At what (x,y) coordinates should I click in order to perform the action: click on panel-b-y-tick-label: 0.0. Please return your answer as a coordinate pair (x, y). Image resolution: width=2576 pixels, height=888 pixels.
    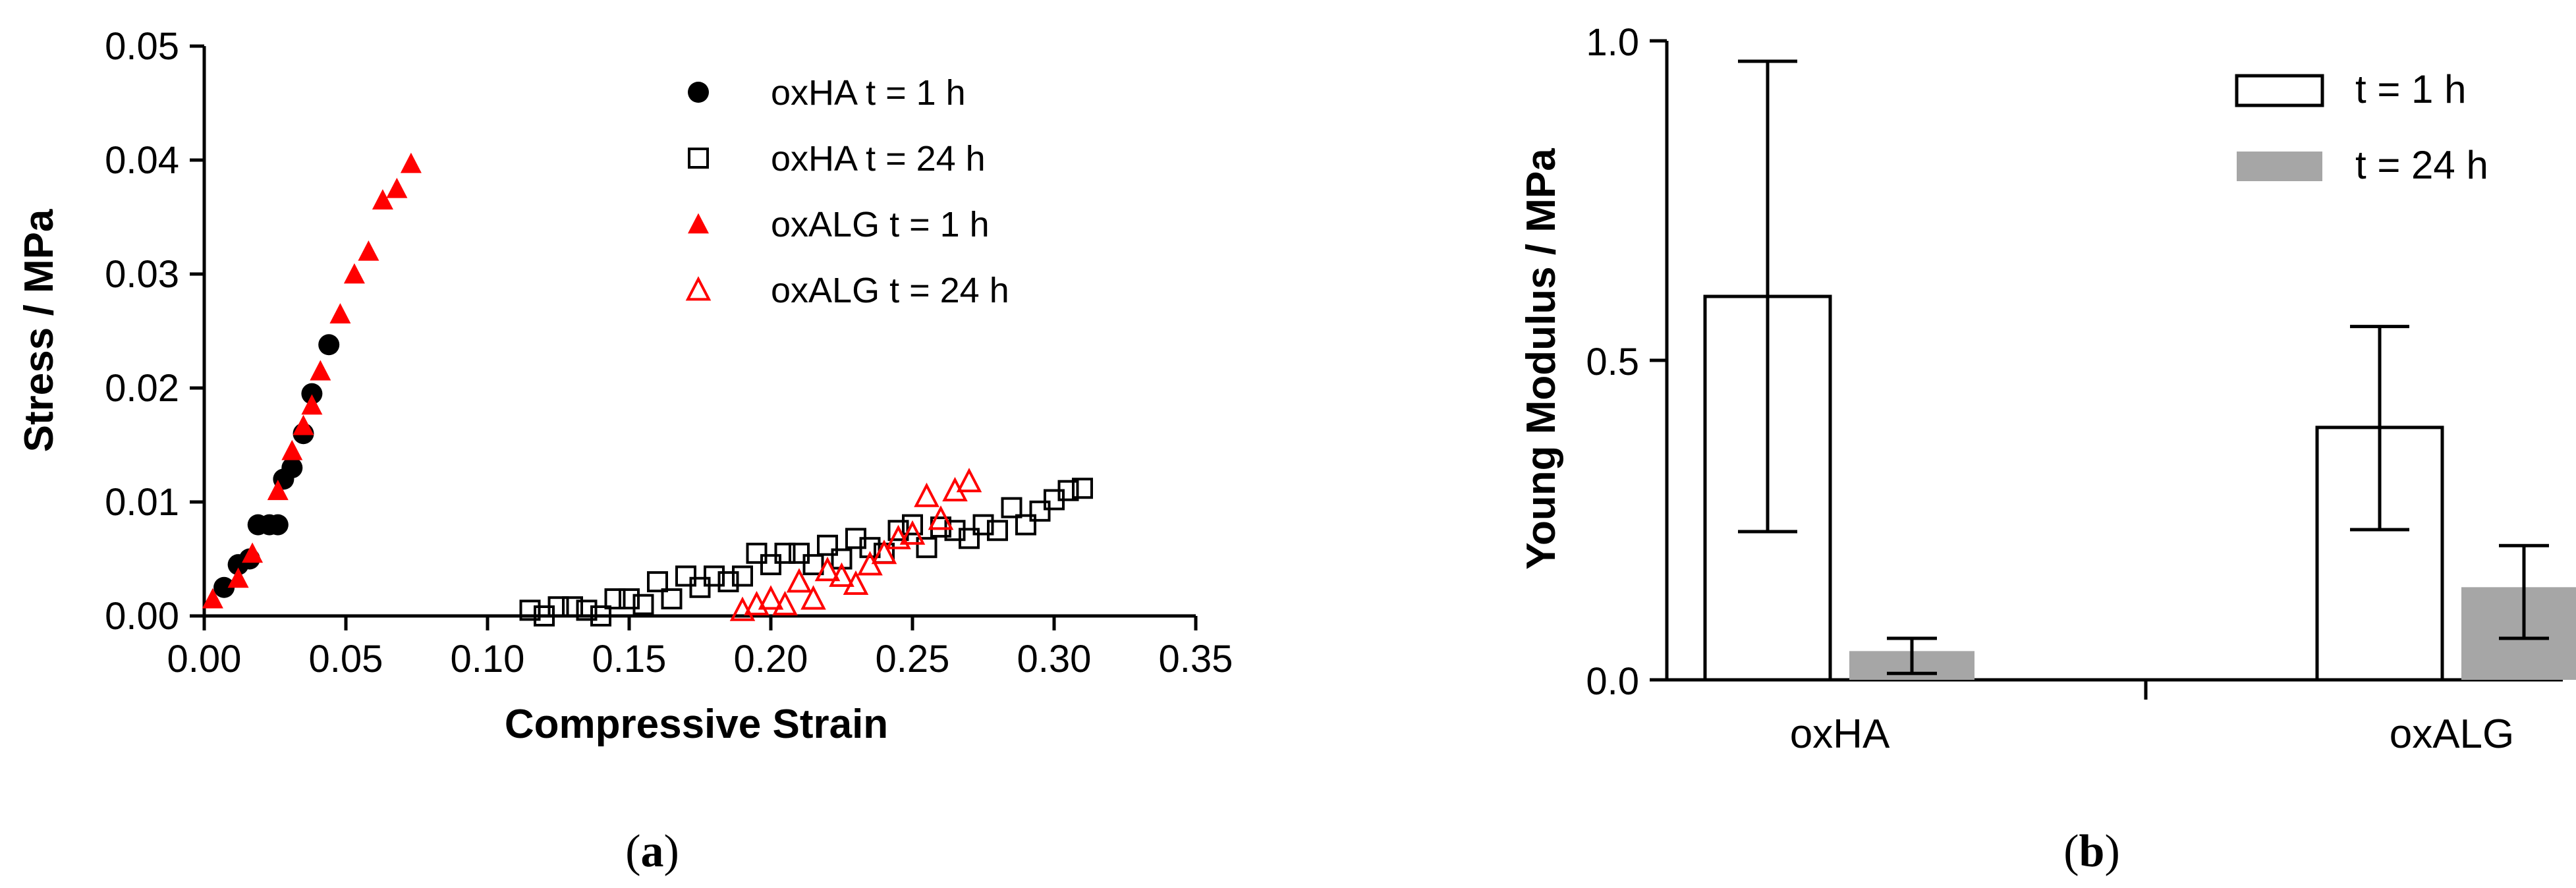
    Looking at the image, I should click on (1612, 681).